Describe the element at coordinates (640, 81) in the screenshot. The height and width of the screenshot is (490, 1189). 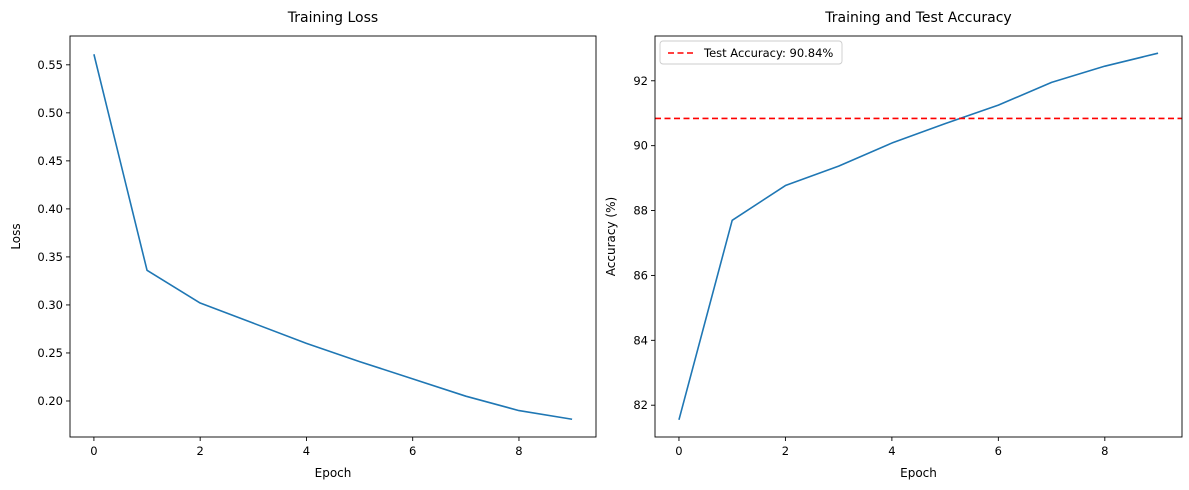
I see `y-tick-label: 92` at that location.